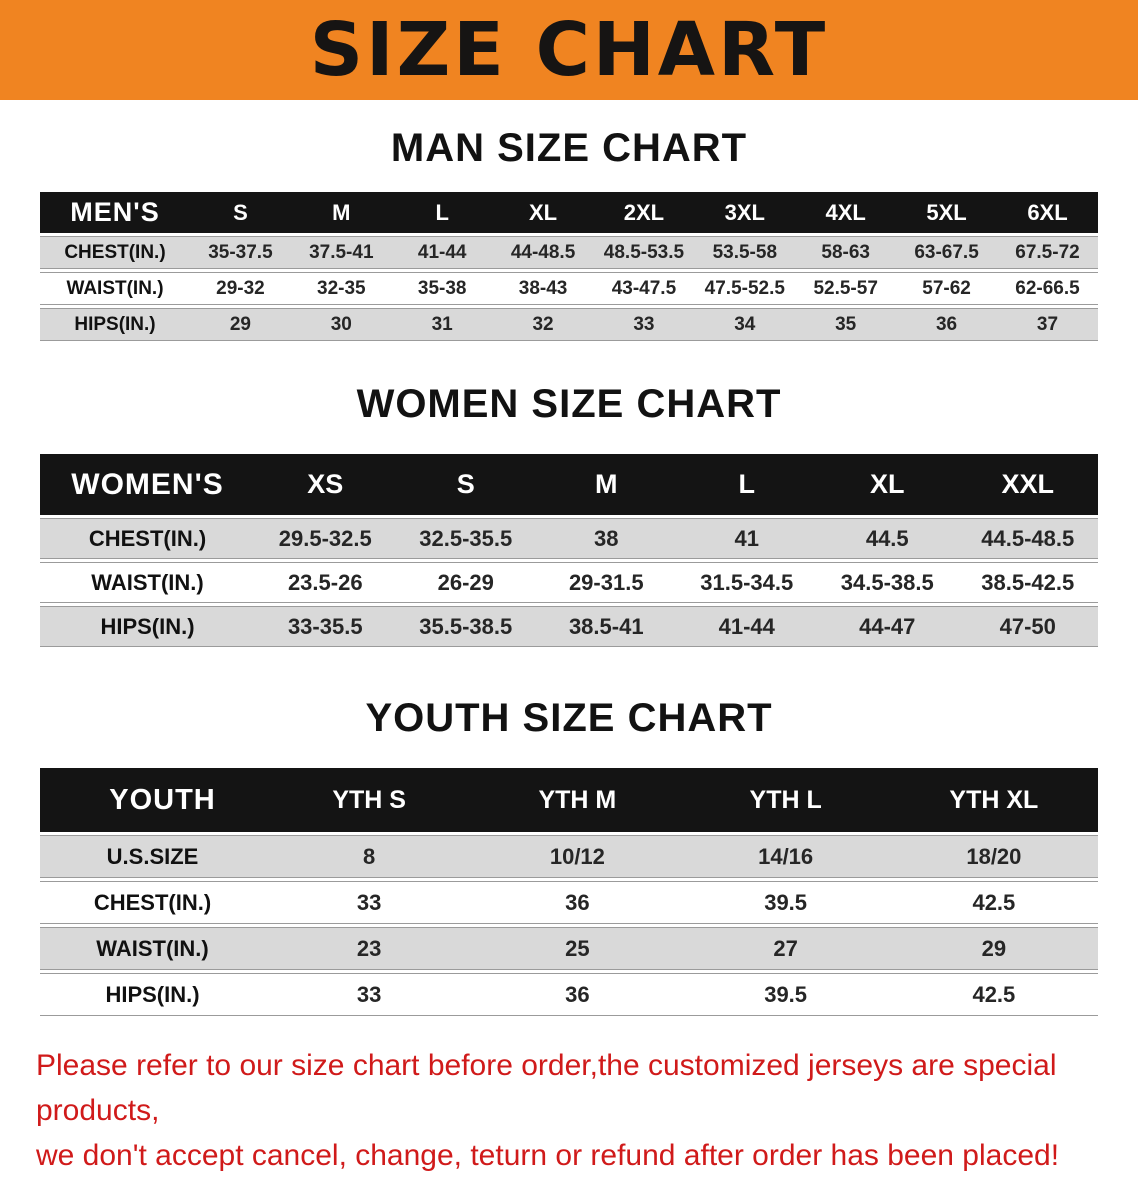 This screenshot has height=1178, width=1138. What do you see at coordinates (846, 288) in the screenshot?
I see `cell: 52.5-57` at bounding box center [846, 288].